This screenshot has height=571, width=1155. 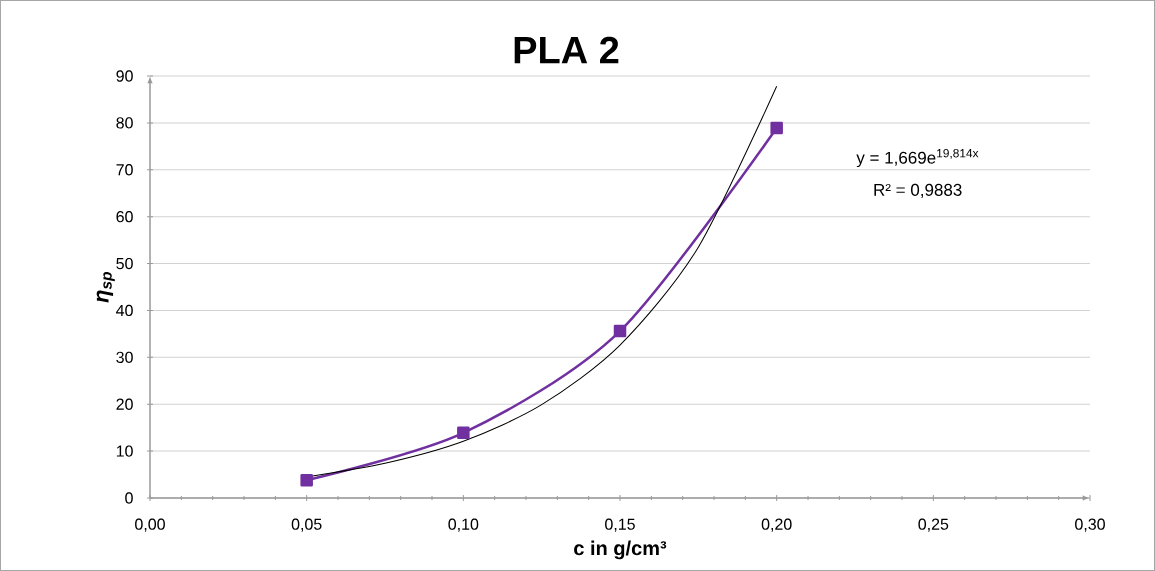 What do you see at coordinates (150, 525) in the screenshot?
I see `x-tick-label: 0,00` at bounding box center [150, 525].